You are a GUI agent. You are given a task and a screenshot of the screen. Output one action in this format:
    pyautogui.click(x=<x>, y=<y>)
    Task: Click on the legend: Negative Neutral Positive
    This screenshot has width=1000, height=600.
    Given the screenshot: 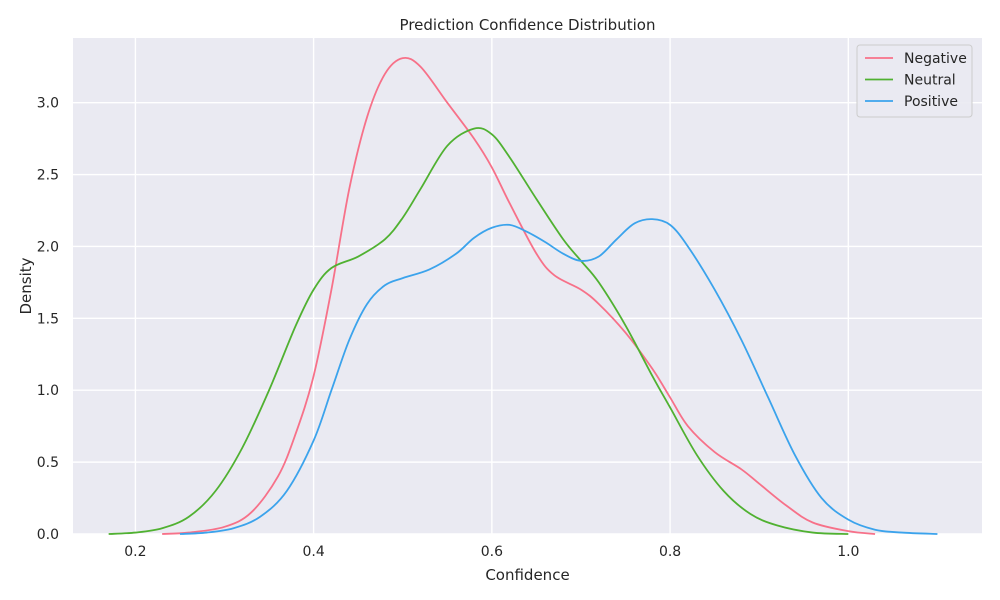 What is the action you would take?
    pyautogui.click(x=914, y=81)
    